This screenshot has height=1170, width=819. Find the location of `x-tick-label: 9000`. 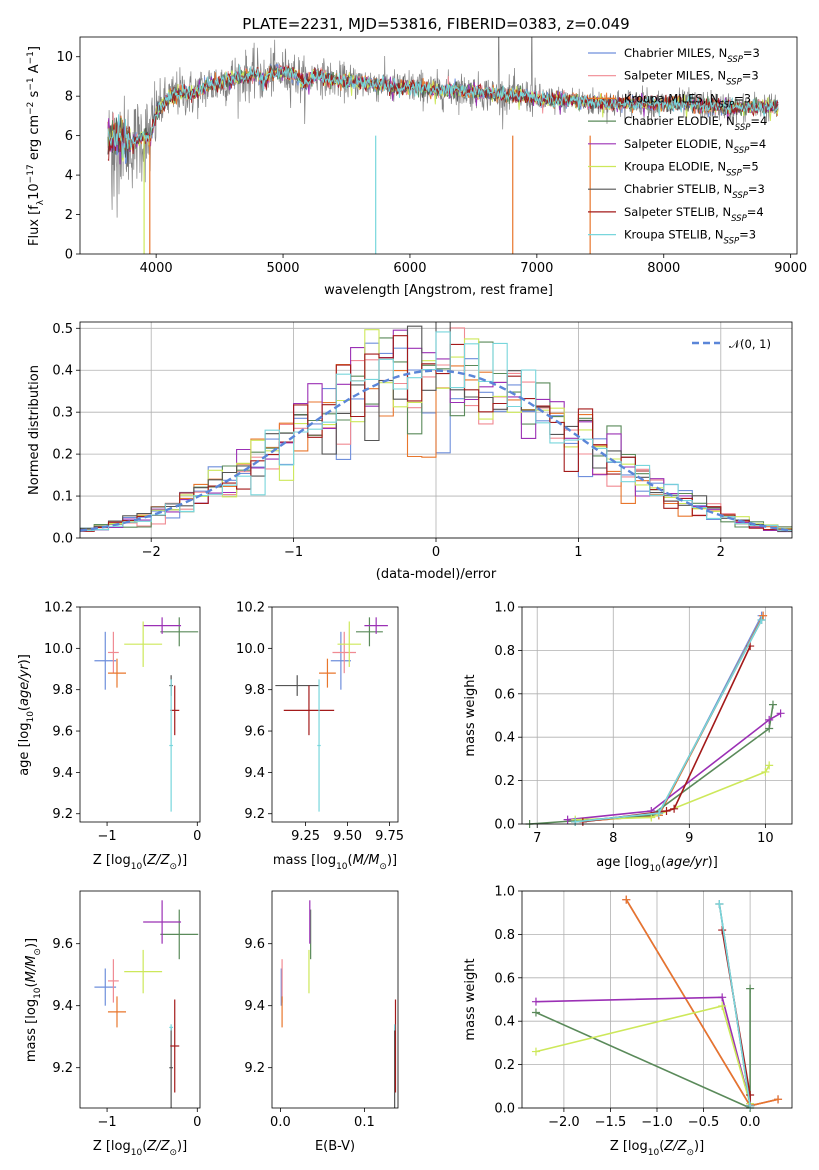

x-tick-label: 9000 is located at coordinates (790, 268).